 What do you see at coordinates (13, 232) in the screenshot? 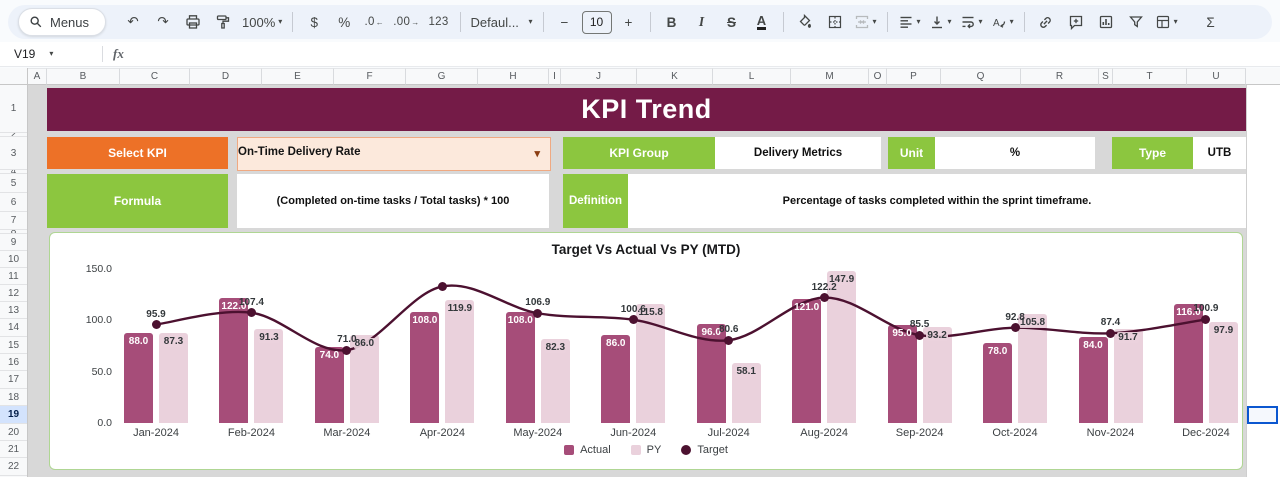
I see `row-header-8: 8` at bounding box center [13, 232].